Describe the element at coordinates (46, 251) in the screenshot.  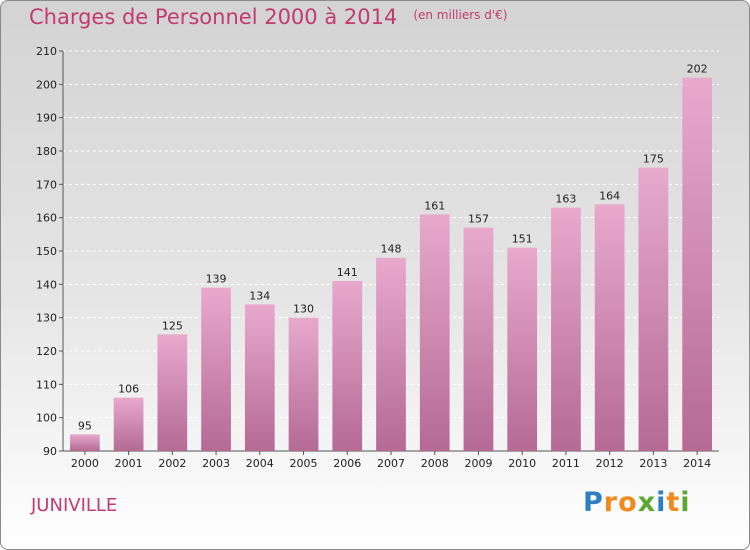
I see `y-tick-label: 150` at that location.